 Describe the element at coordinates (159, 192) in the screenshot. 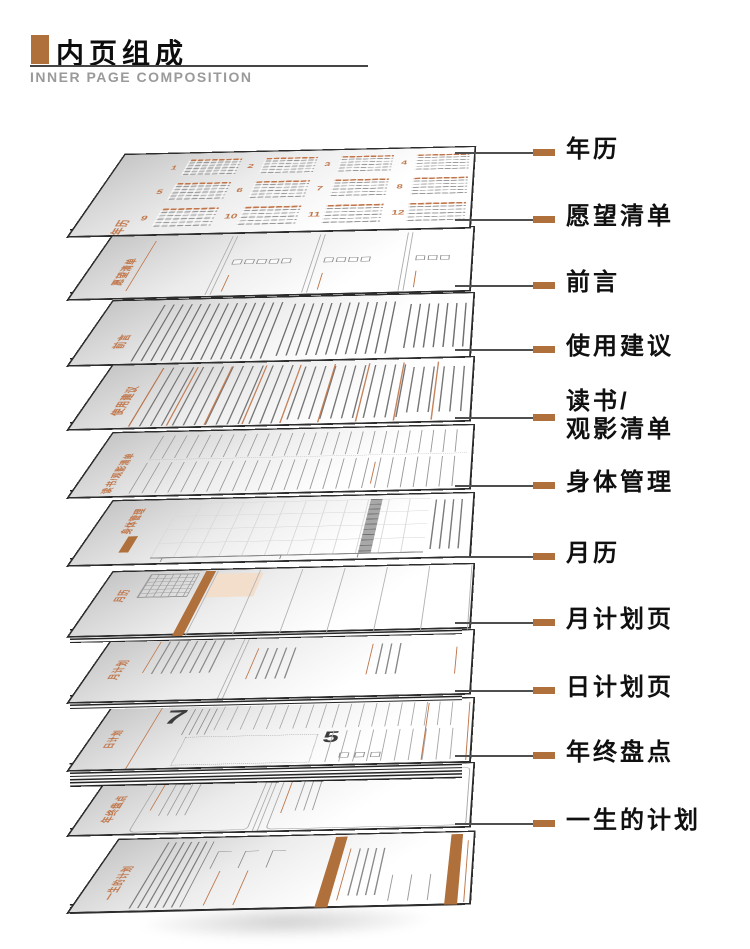

I see `month-number: 5` at that location.